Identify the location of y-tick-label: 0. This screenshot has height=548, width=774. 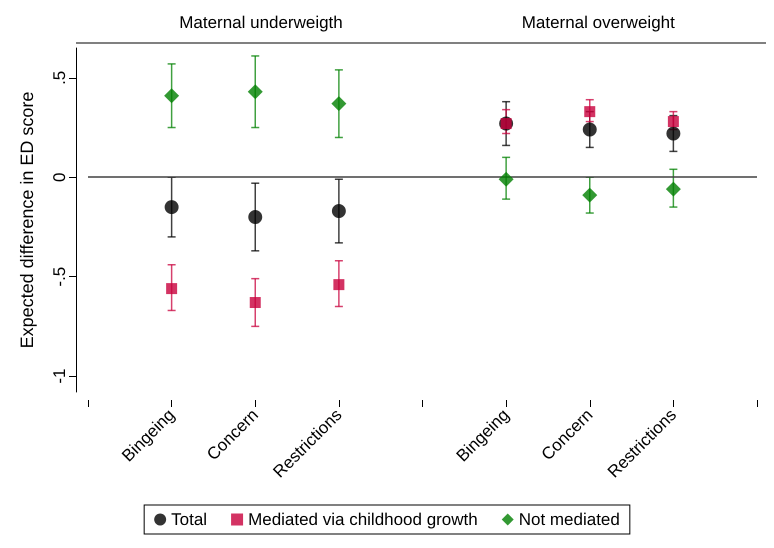
(59, 177).